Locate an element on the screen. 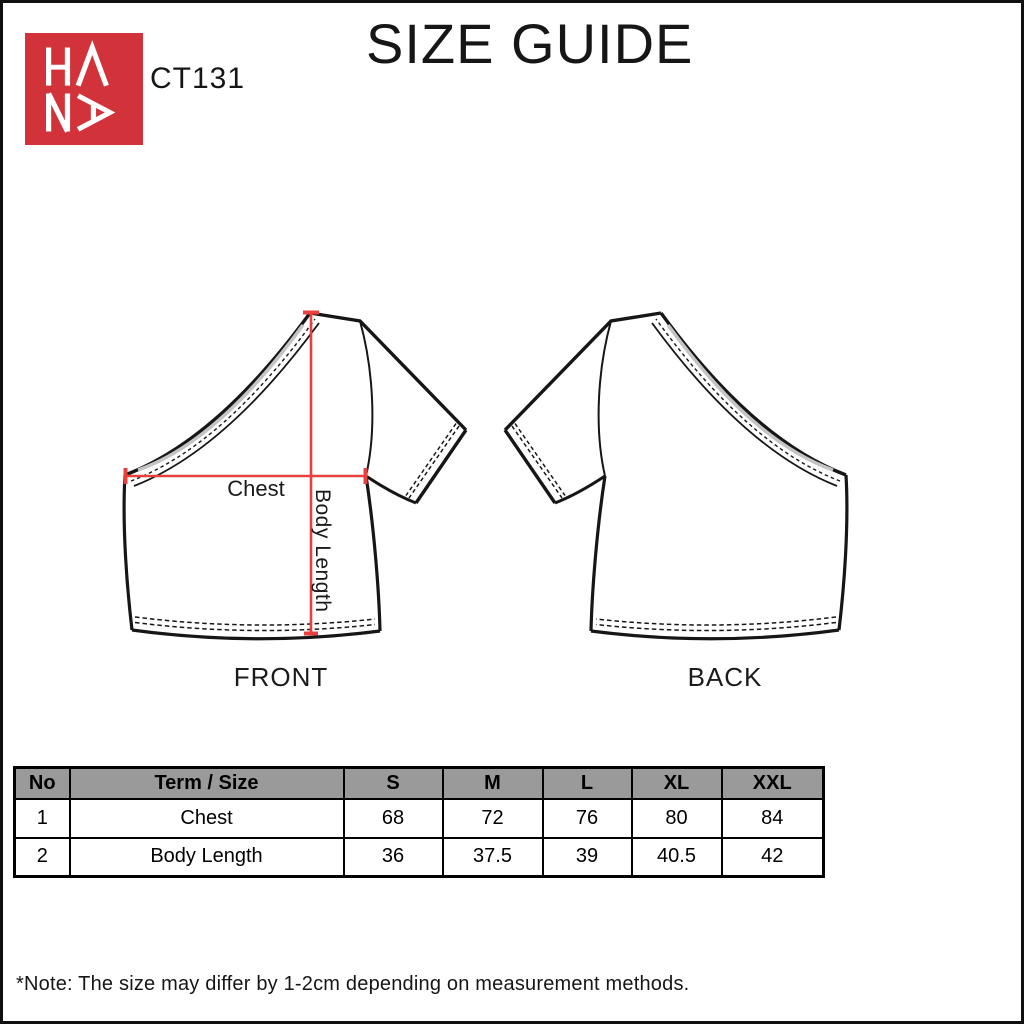 The width and height of the screenshot is (1024, 1024). body-length-m: 37.5 is located at coordinates (492, 857).